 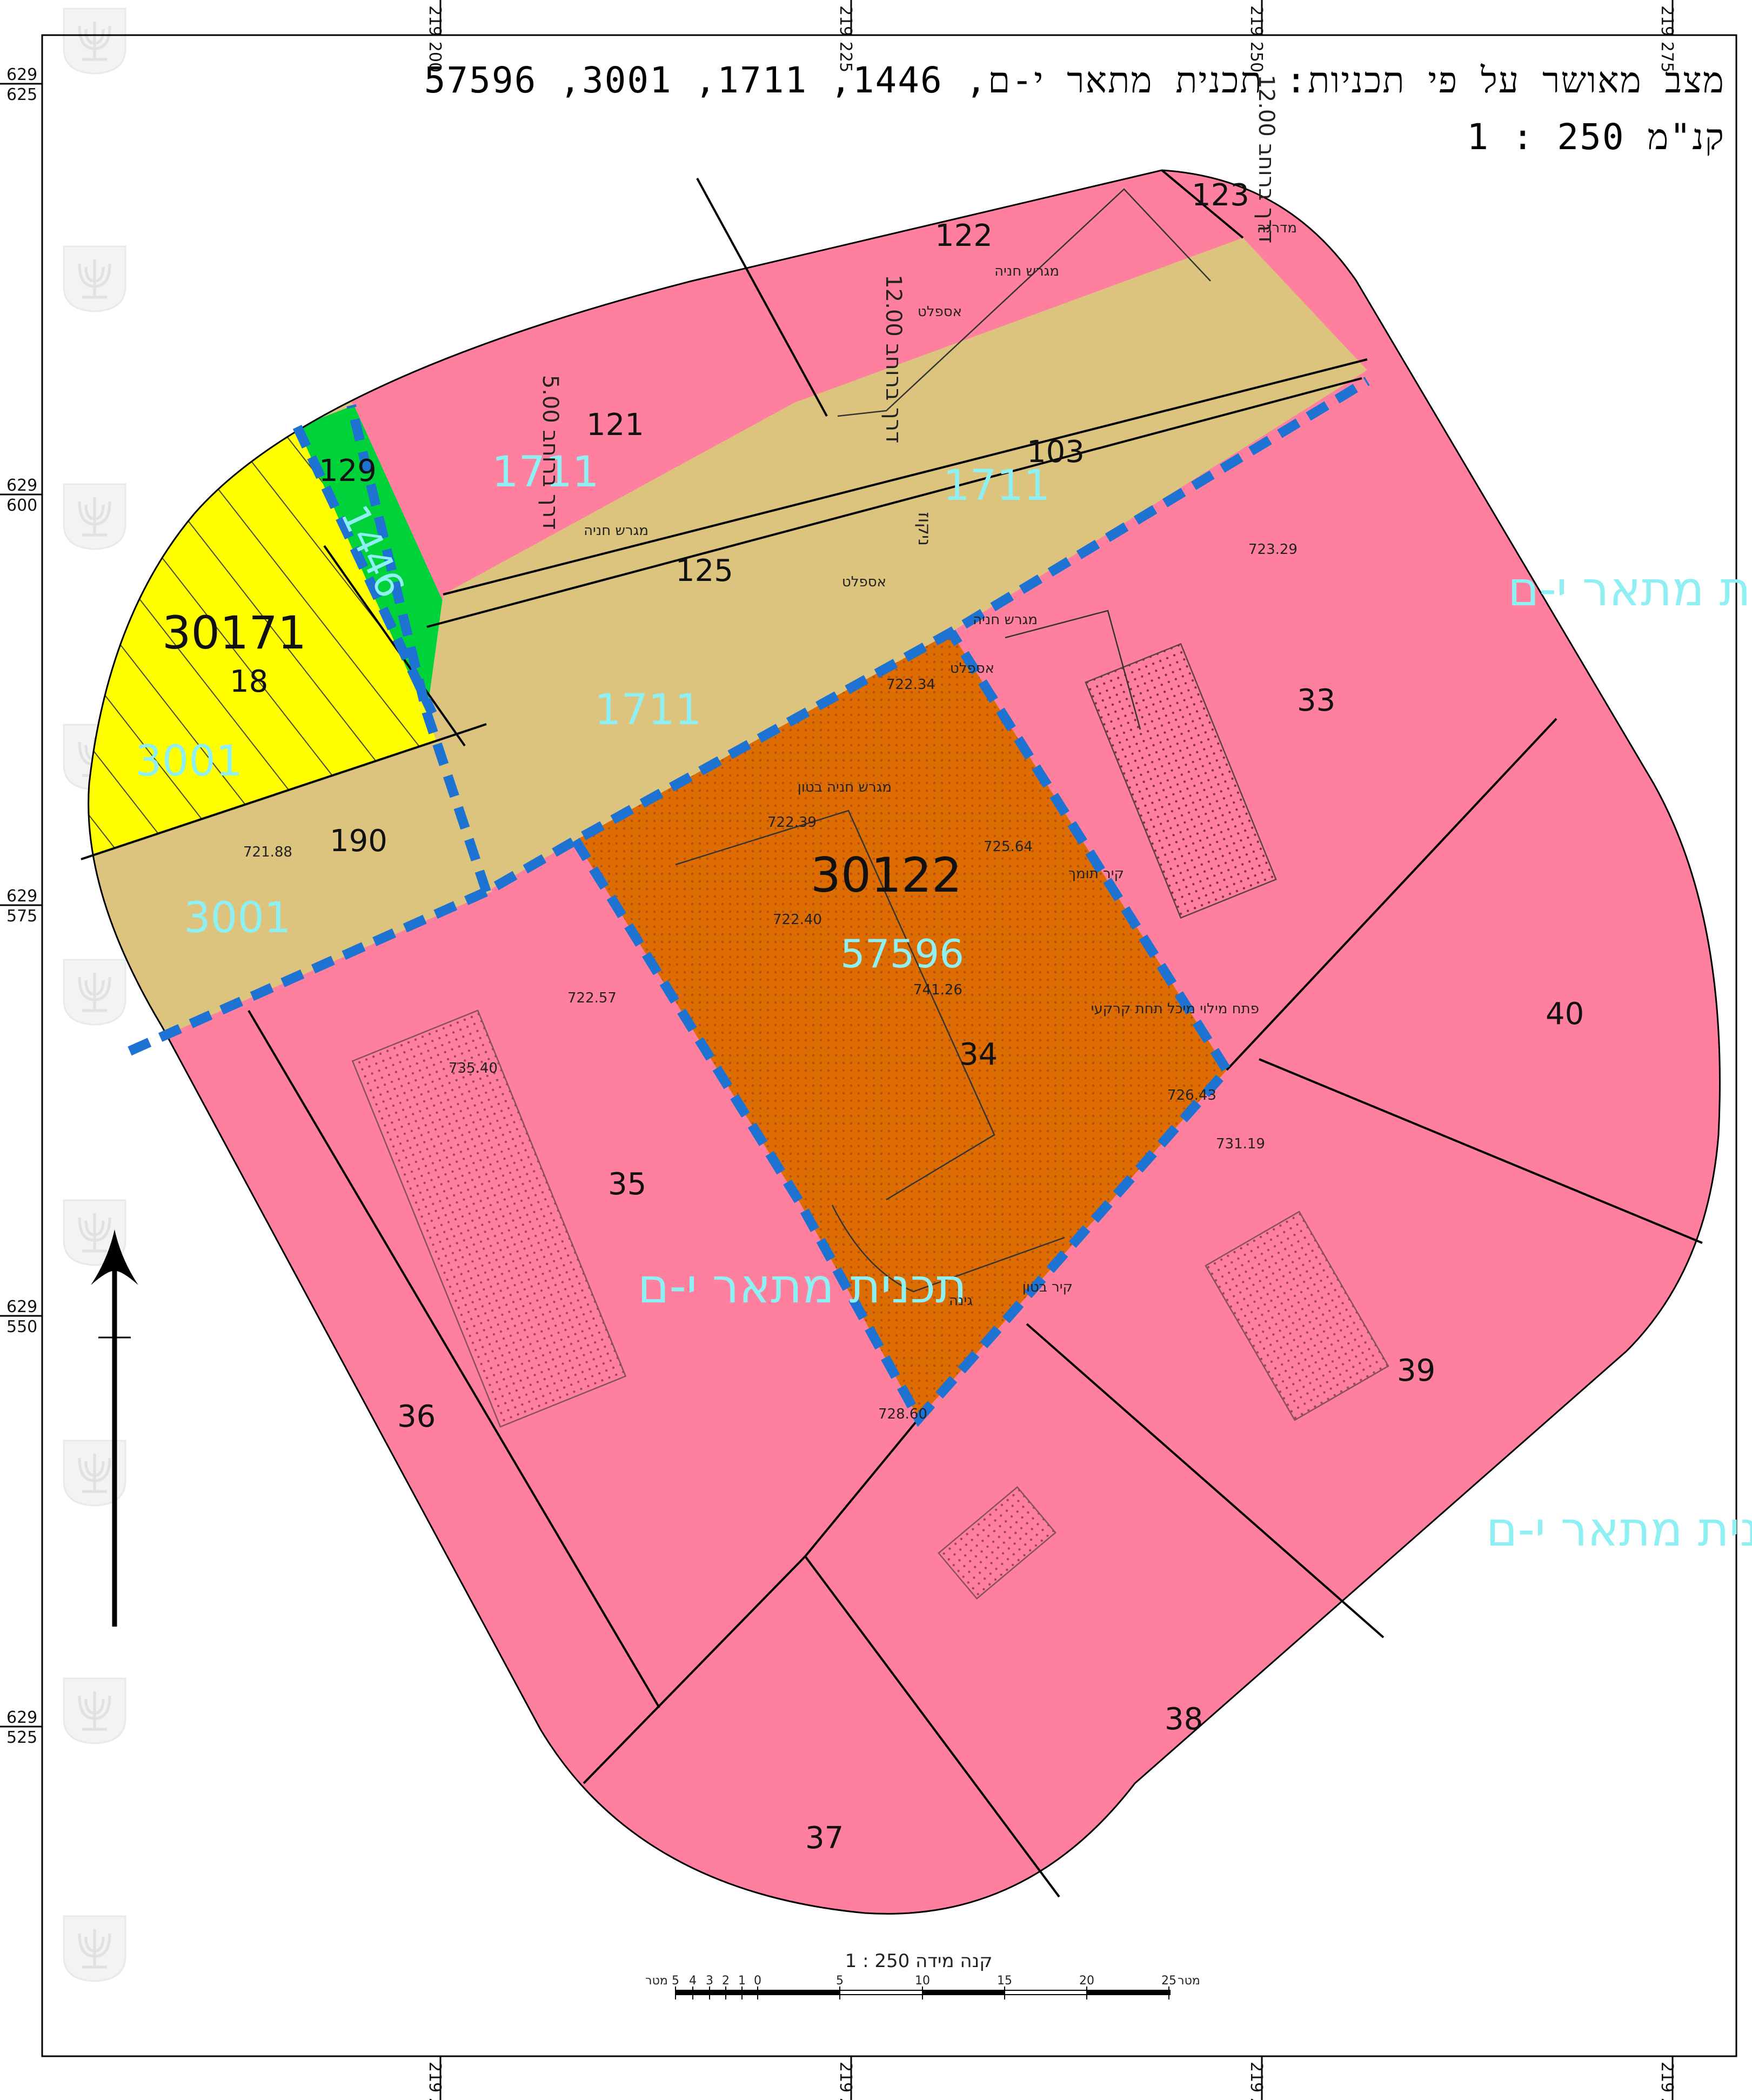 I want to click on elevation-label: 726.43, so click(x=1191, y=1095).